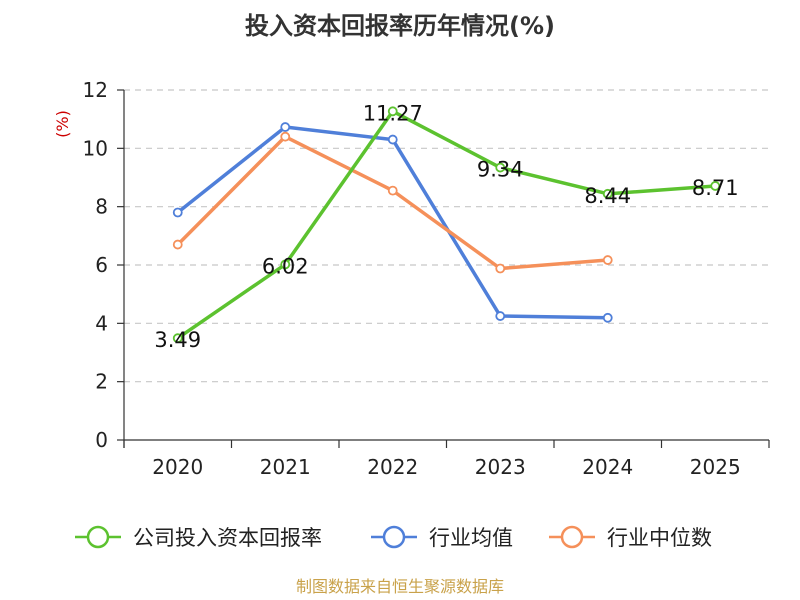 This screenshot has height=600, width=800. I want to click on chart-title: 投入资本回报率历年情况(%), so click(400, 26).